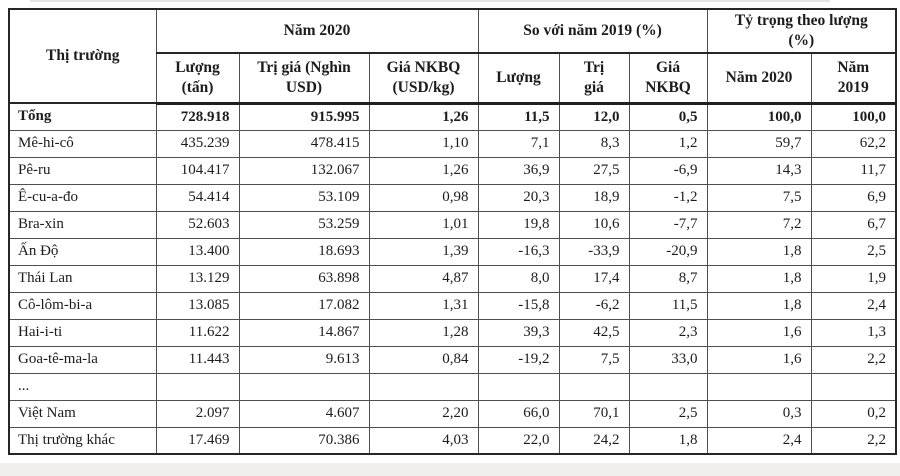 The height and width of the screenshot is (476, 900). I want to click on value-cell: 11.443, so click(197, 359).